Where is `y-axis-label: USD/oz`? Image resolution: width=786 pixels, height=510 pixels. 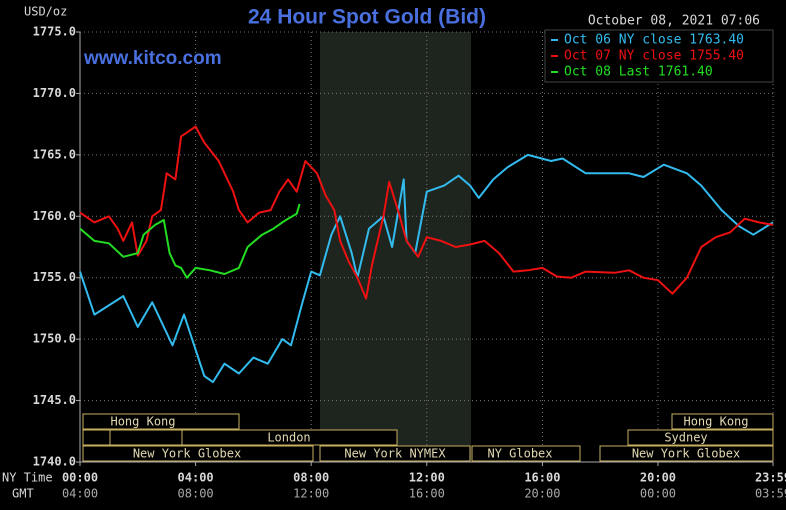
y-axis-label: USD/oz is located at coordinates (45, 12).